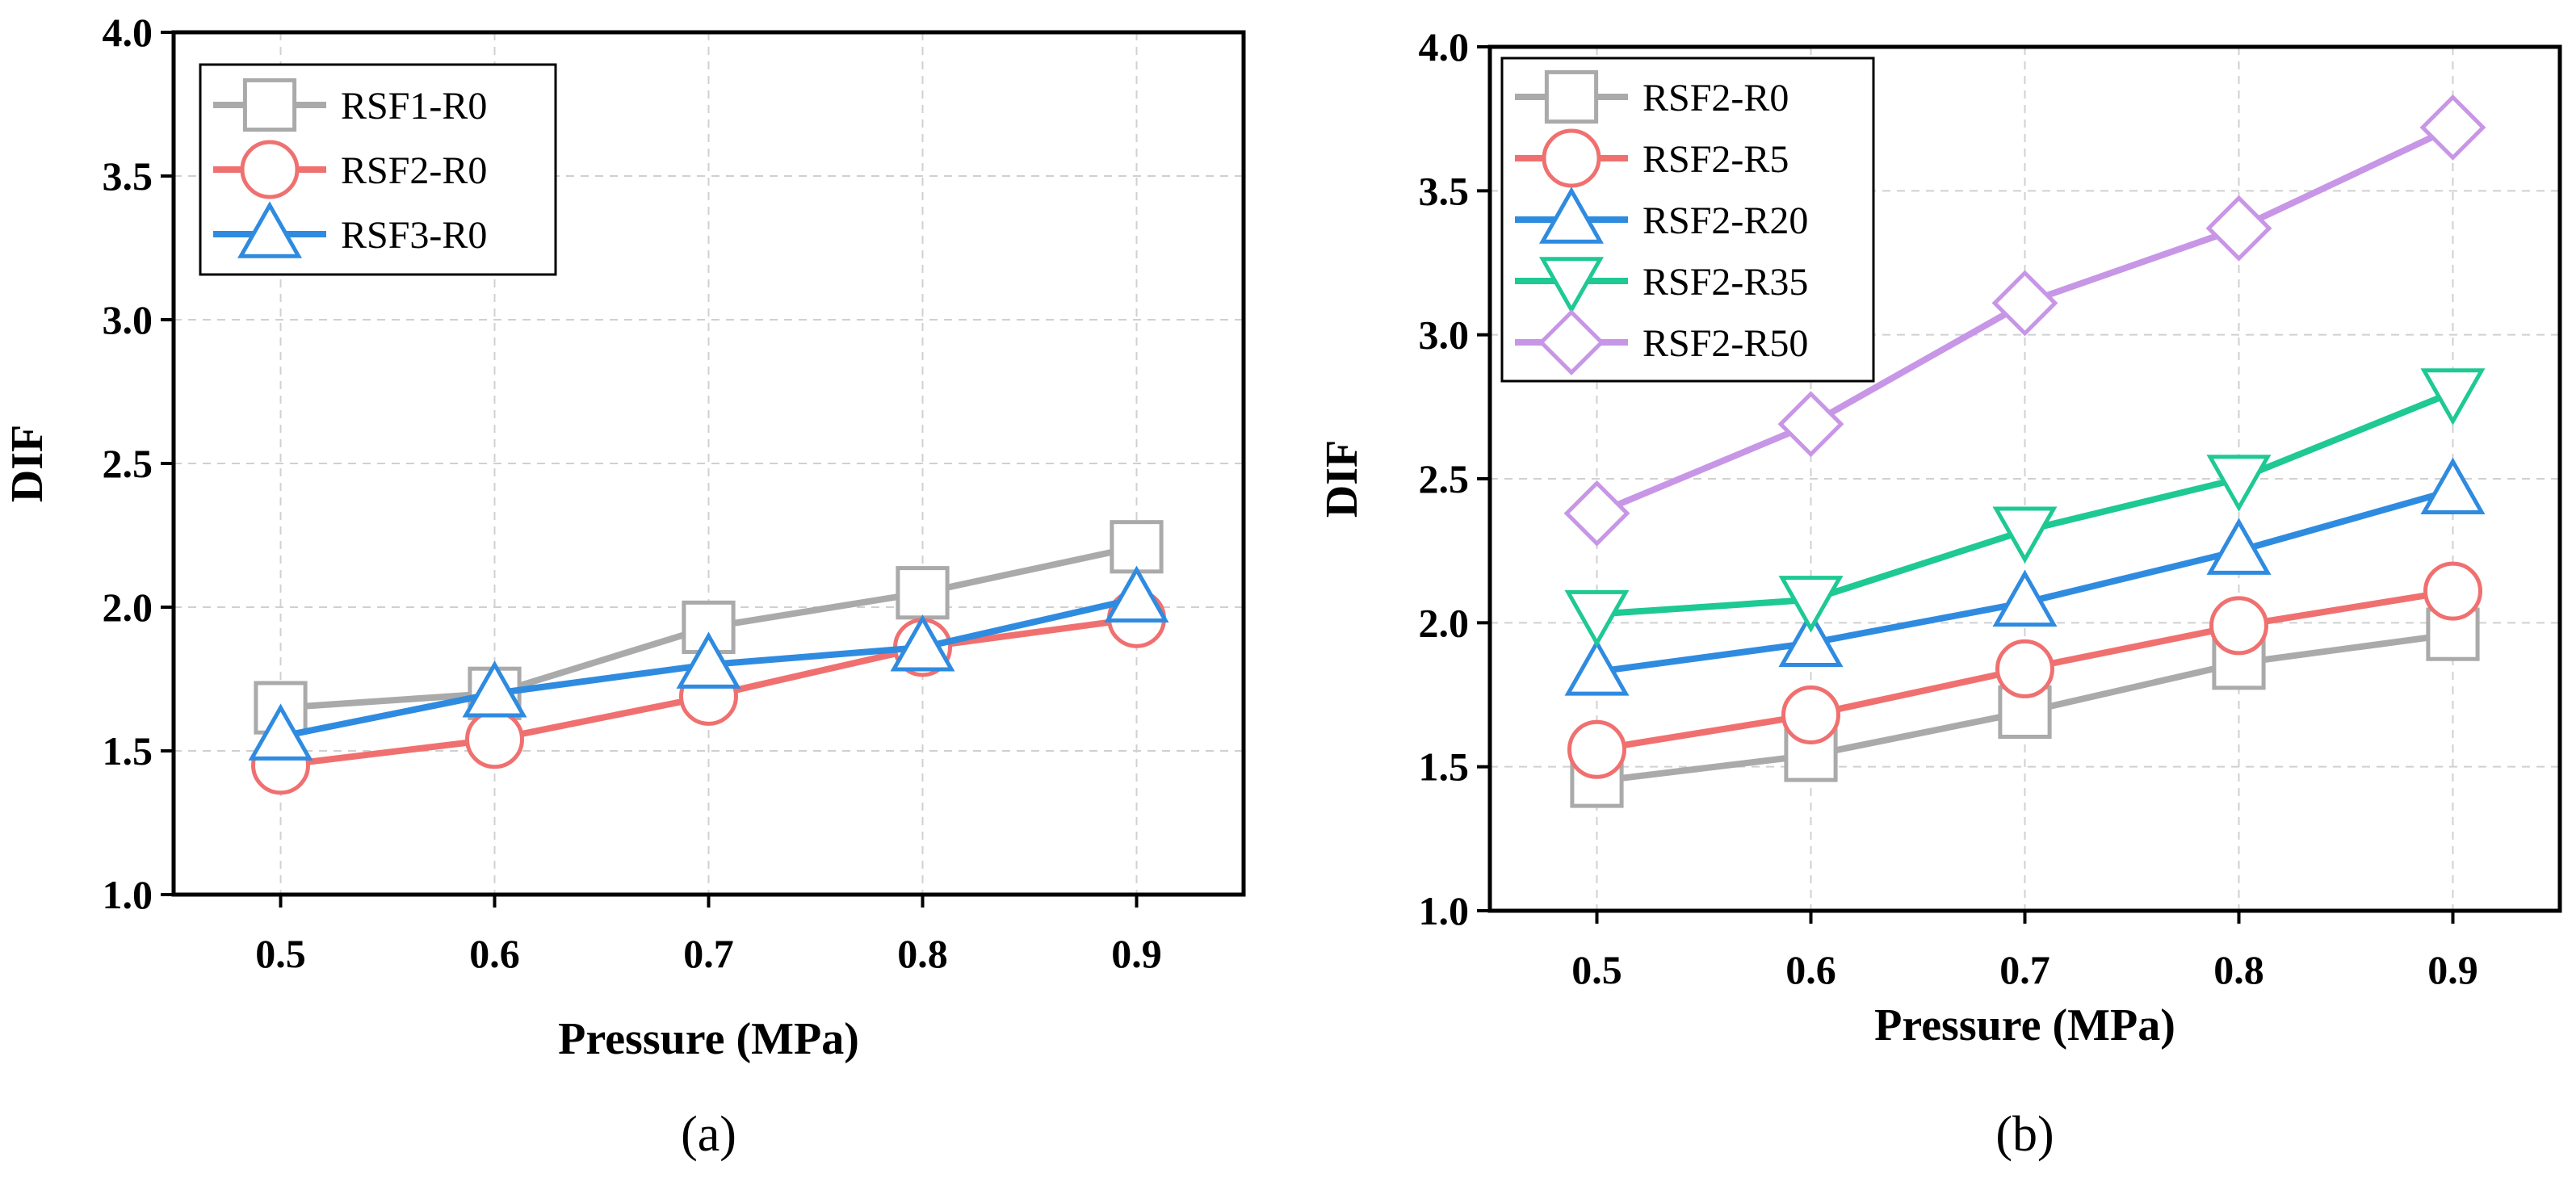 Image resolution: width=2576 pixels, height=1178 pixels. I want to click on series-RSF3-R0, so click(708, 663).